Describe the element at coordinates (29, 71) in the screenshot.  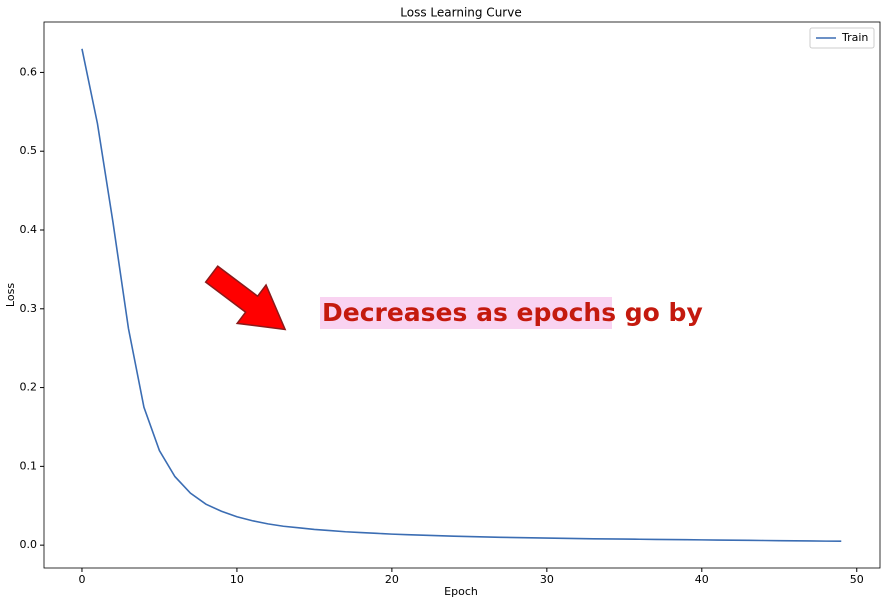
I see `y-tick-label: 0.6` at that location.